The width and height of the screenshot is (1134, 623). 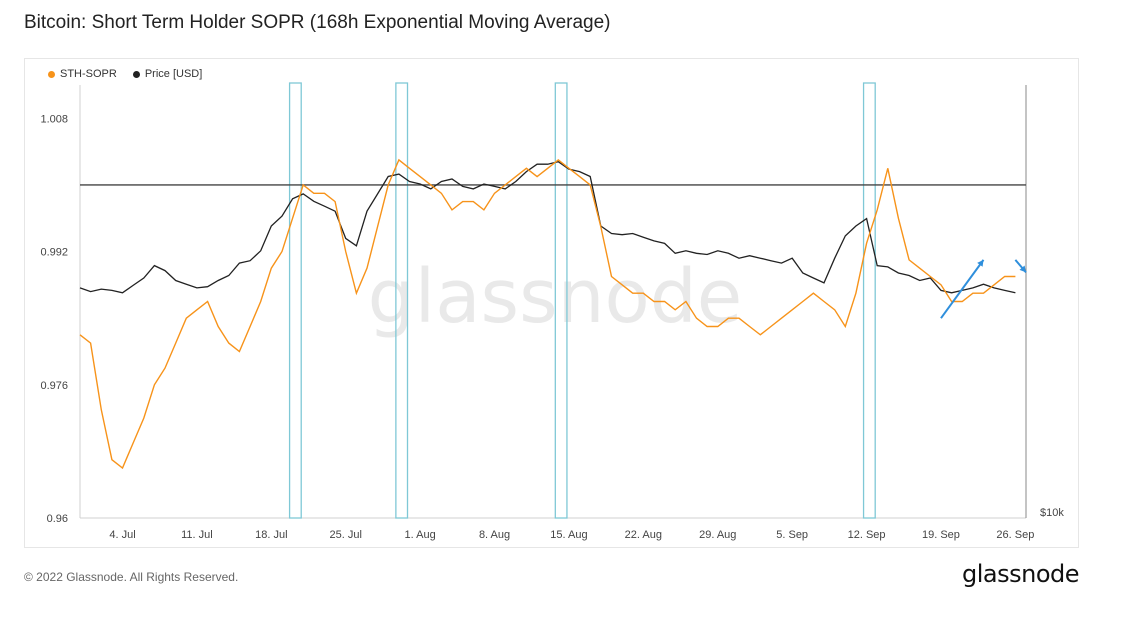 I want to click on legend-item-price: Price [USD], so click(x=167, y=74).